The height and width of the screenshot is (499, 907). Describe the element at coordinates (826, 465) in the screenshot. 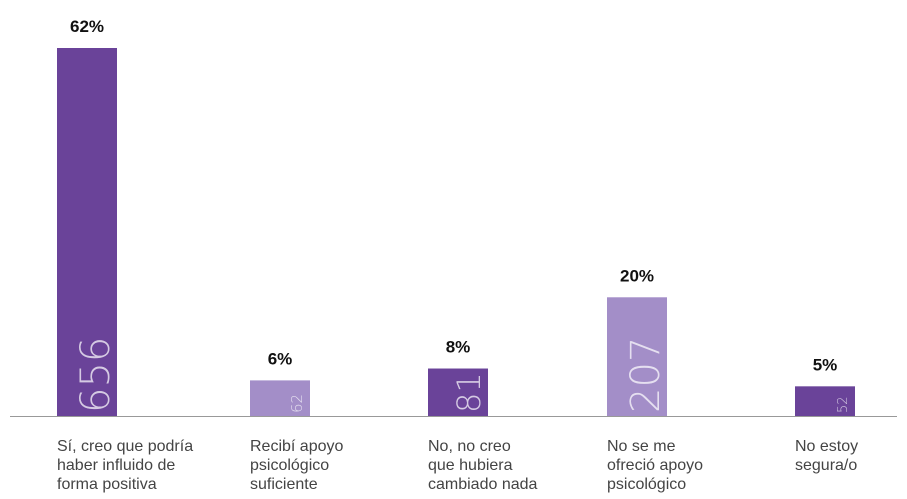

I see `category-label-line: segura/o` at that location.